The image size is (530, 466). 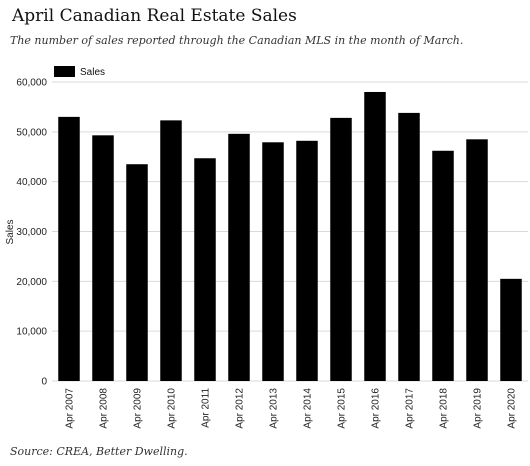 I want to click on y-tick-label: 20,000, so click(x=31, y=282).